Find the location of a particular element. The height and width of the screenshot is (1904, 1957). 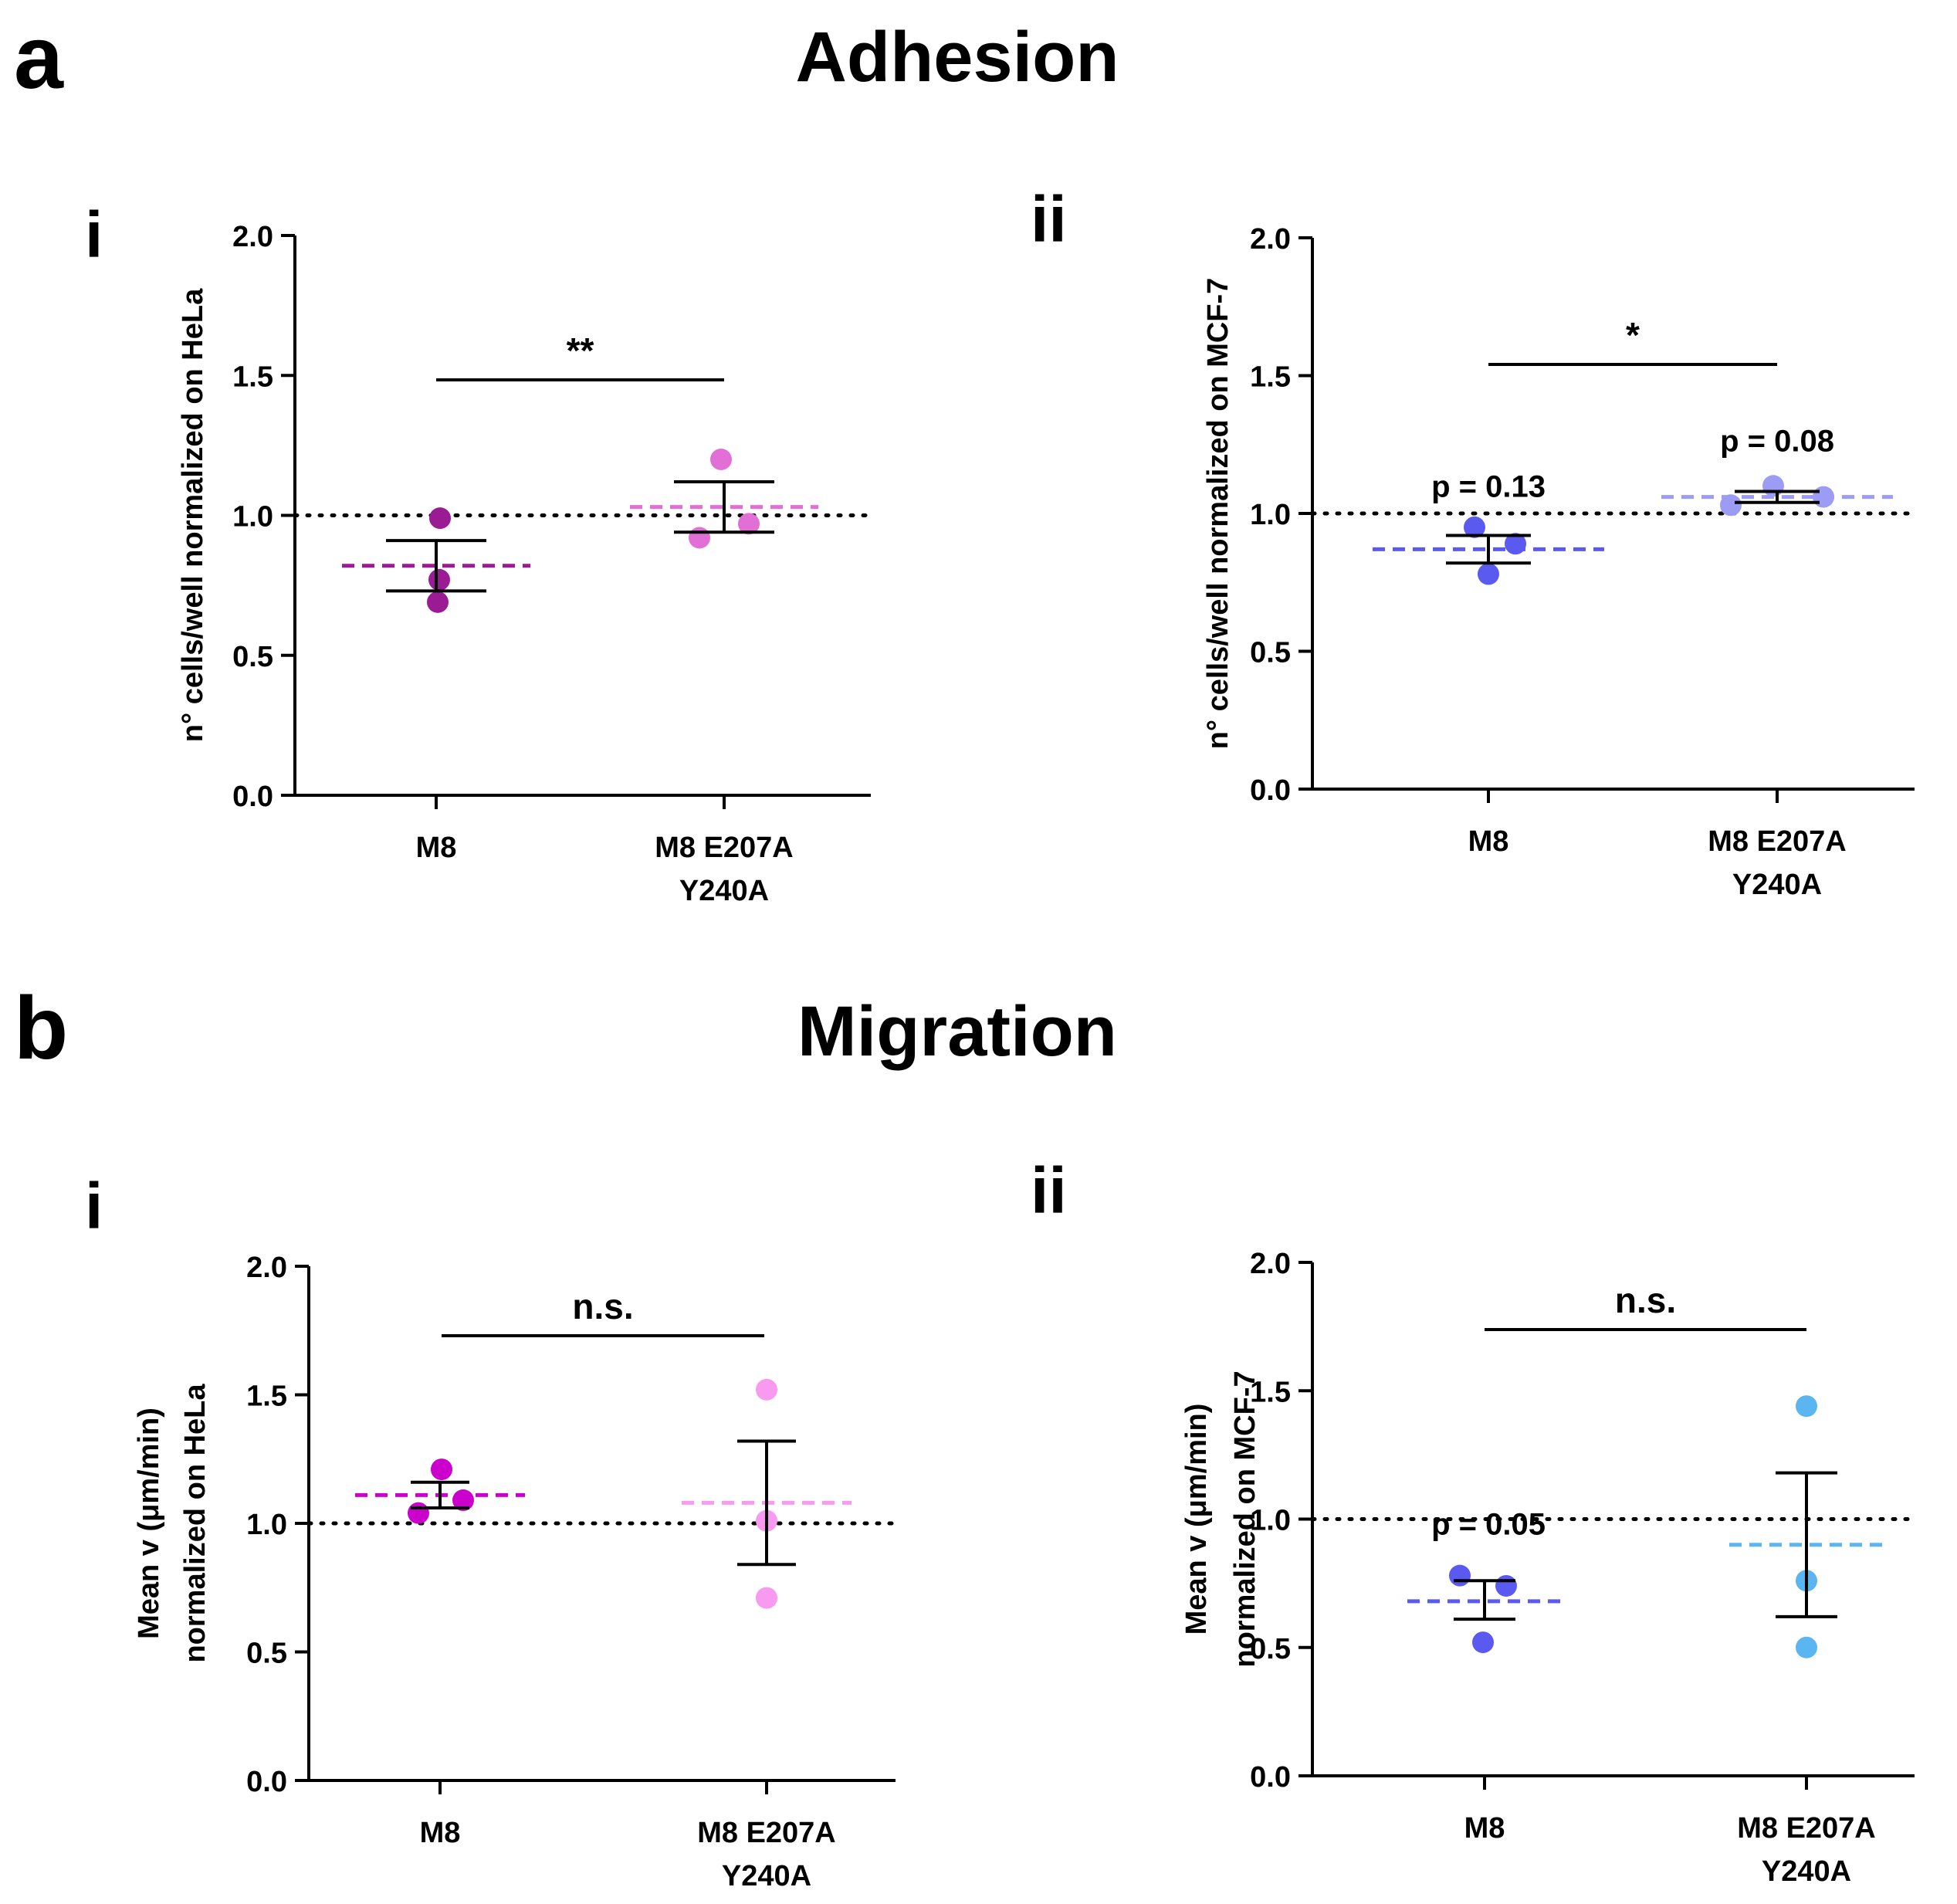

panel-a-letter: a is located at coordinates (38, 57).